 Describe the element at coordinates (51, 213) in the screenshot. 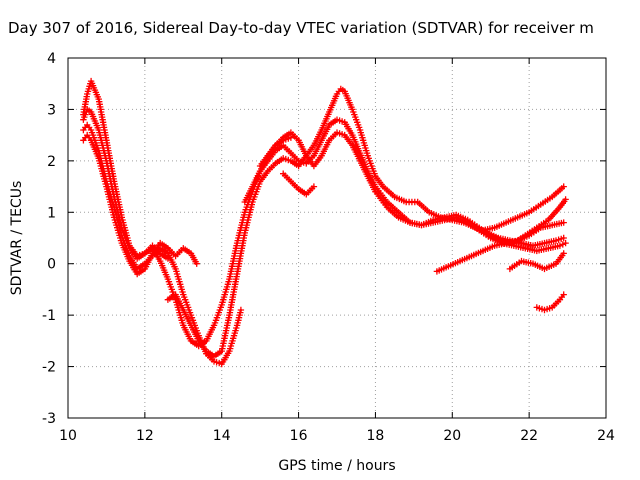

I see `y-tick-label: 1` at that location.